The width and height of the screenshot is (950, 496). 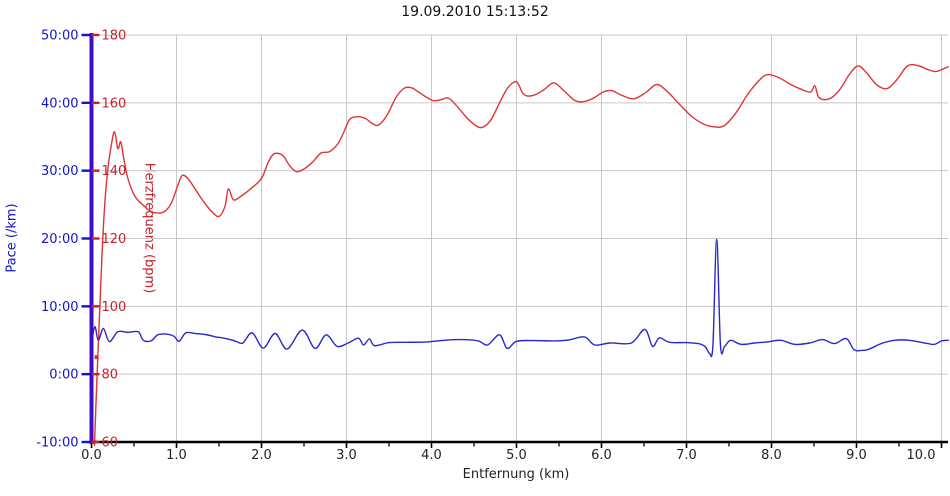 What do you see at coordinates (516, 474) in the screenshot?
I see `x-axis-title: Entfernung (km)` at bounding box center [516, 474].